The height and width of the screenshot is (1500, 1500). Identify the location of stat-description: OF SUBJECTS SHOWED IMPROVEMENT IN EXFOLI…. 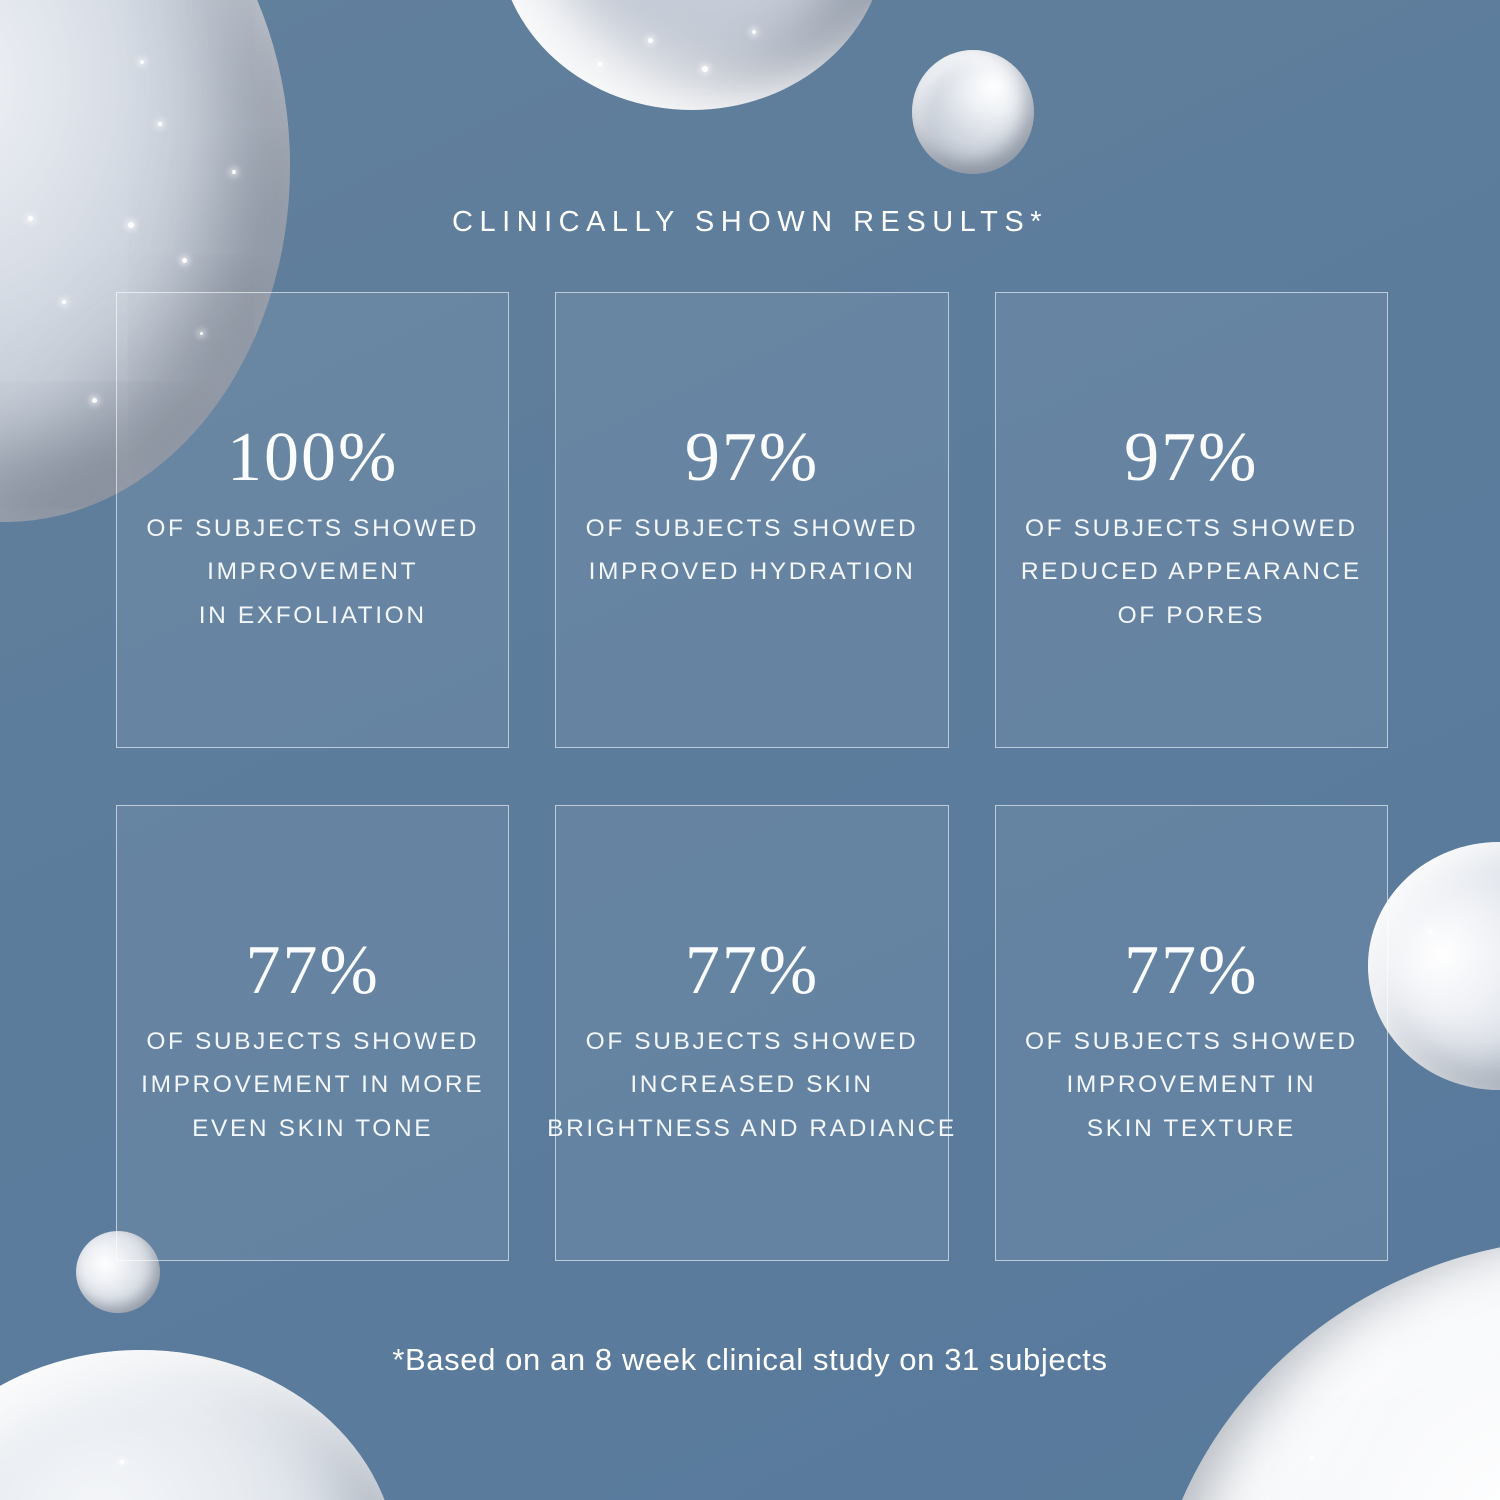
(312, 571).